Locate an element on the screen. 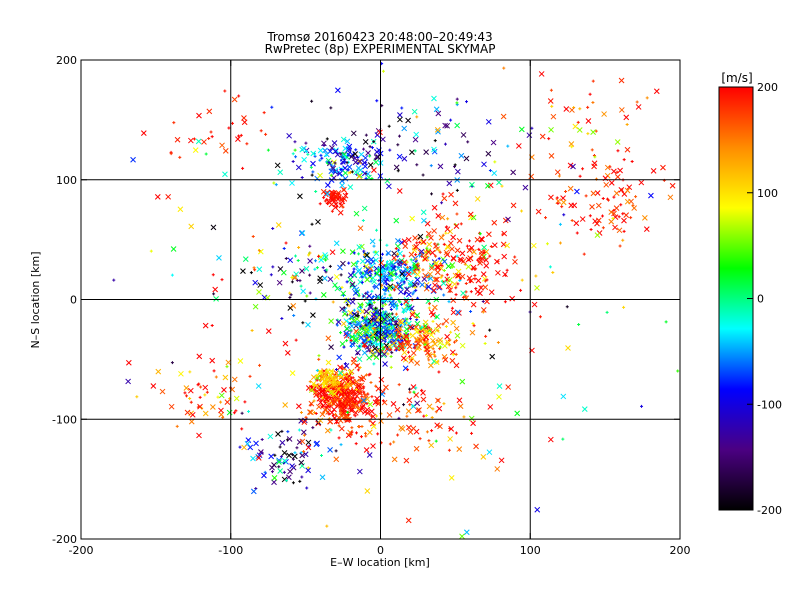 The image size is (800, 600). y-tick-label: 200 is located at coordinates (66, 60).